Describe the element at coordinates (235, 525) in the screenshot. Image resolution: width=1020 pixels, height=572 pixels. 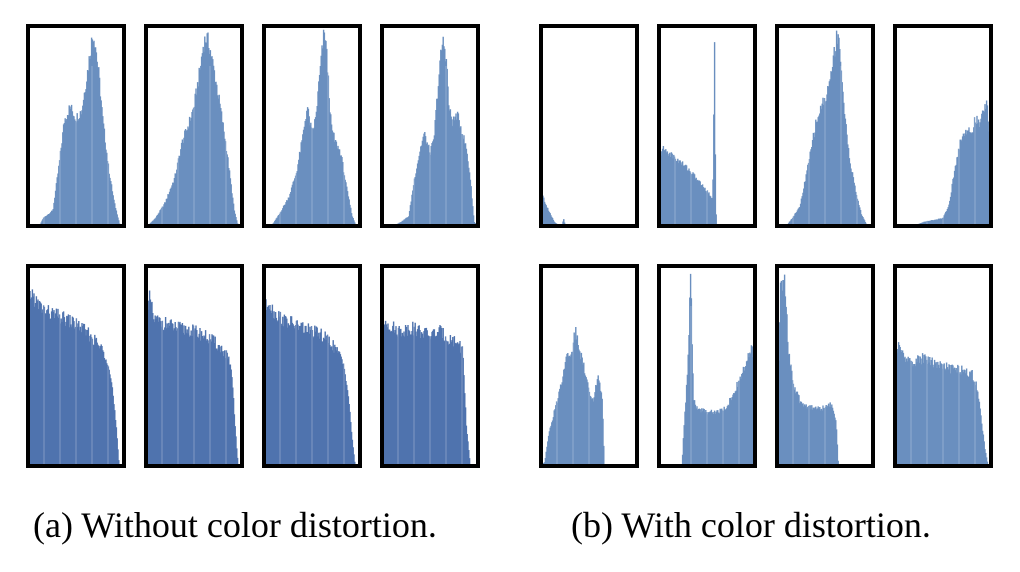
I see `caption-a: (a) Without color distortion.` at that location.